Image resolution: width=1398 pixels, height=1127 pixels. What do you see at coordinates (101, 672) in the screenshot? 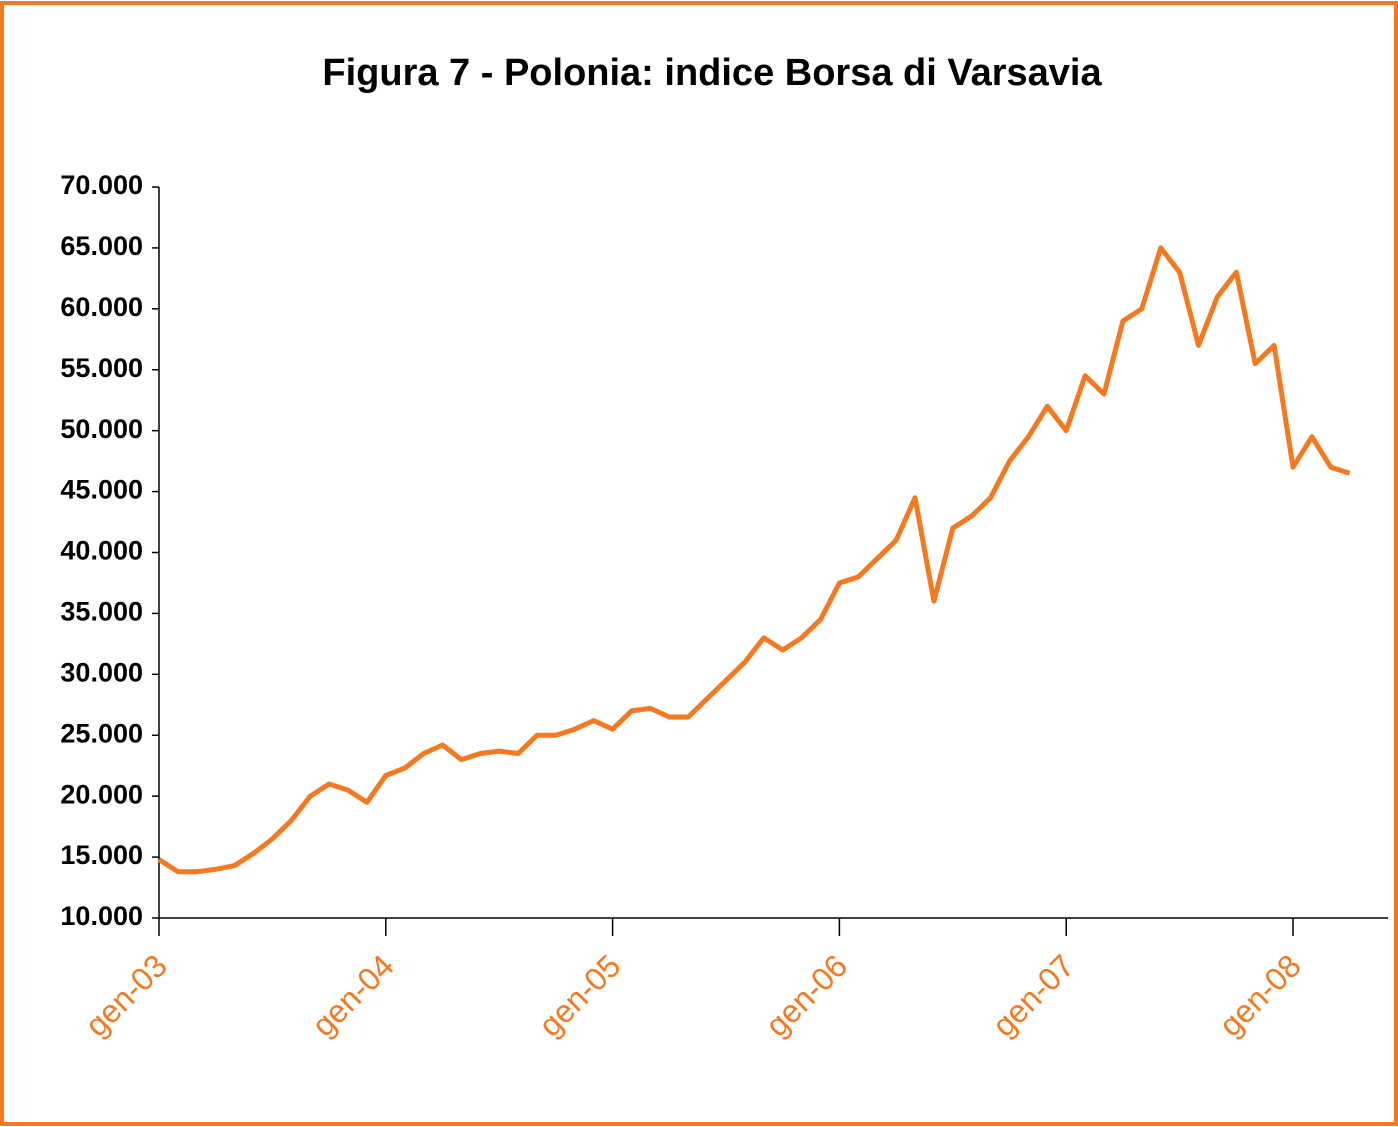
I see `y-tick-label: 30.000` at bounding box center [101, 672].